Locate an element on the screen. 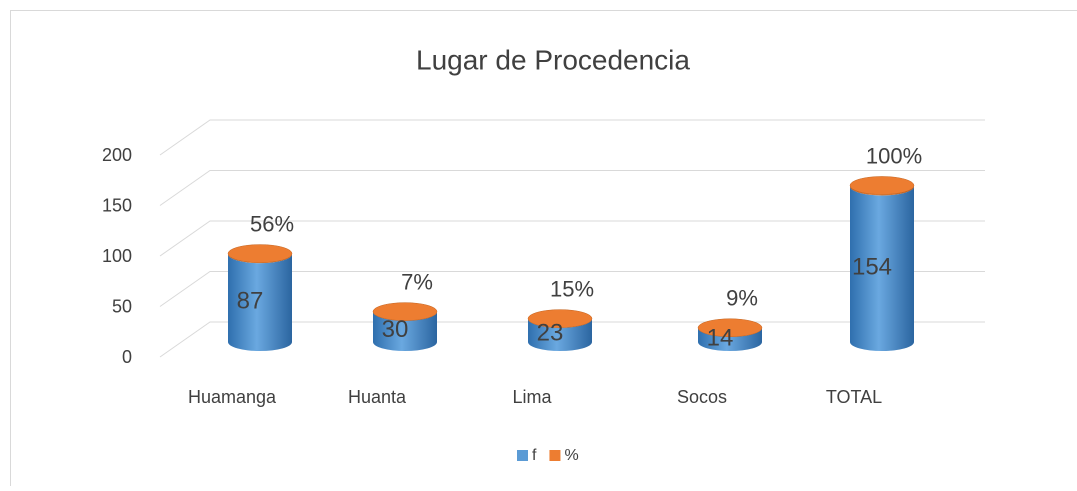 Image resolution: width=1077 pixels, height=491 pixels. y-tick-label: 50 is located at coordinates (122, 306).